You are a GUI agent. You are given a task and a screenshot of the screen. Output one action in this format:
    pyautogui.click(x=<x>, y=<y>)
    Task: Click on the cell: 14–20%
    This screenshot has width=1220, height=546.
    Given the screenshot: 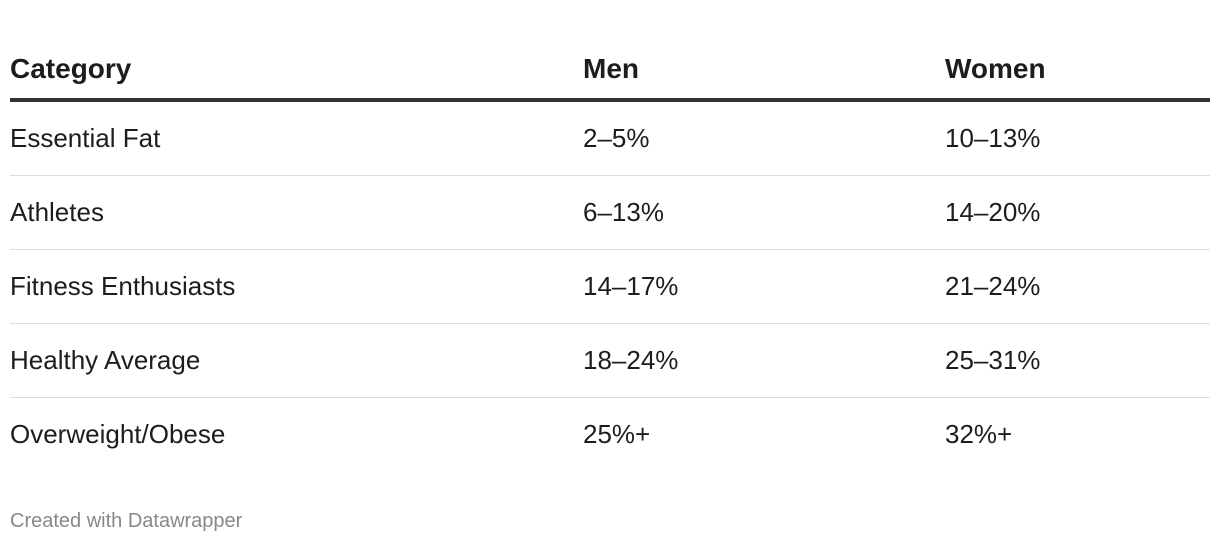 What is the action you would take?
    pyautogui.click(x=1077, y=212)
    